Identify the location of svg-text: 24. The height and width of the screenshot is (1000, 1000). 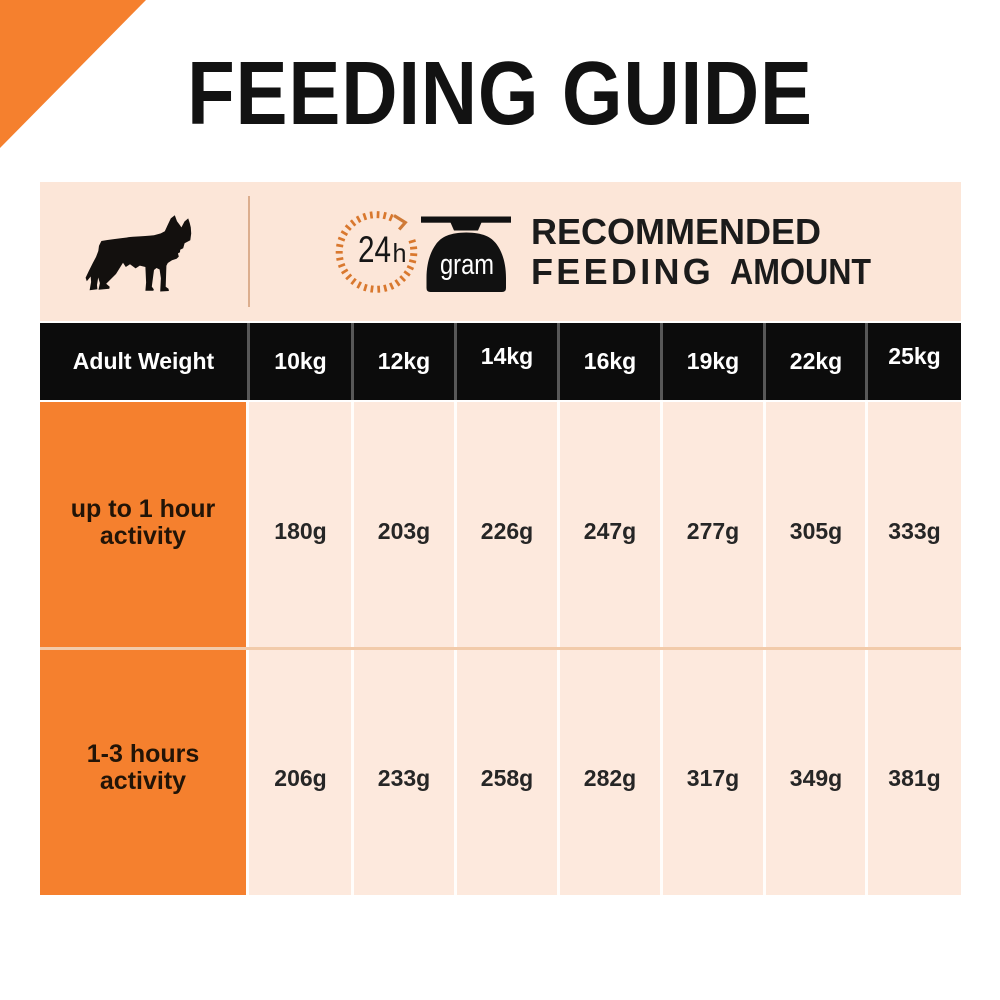
(374, 249).